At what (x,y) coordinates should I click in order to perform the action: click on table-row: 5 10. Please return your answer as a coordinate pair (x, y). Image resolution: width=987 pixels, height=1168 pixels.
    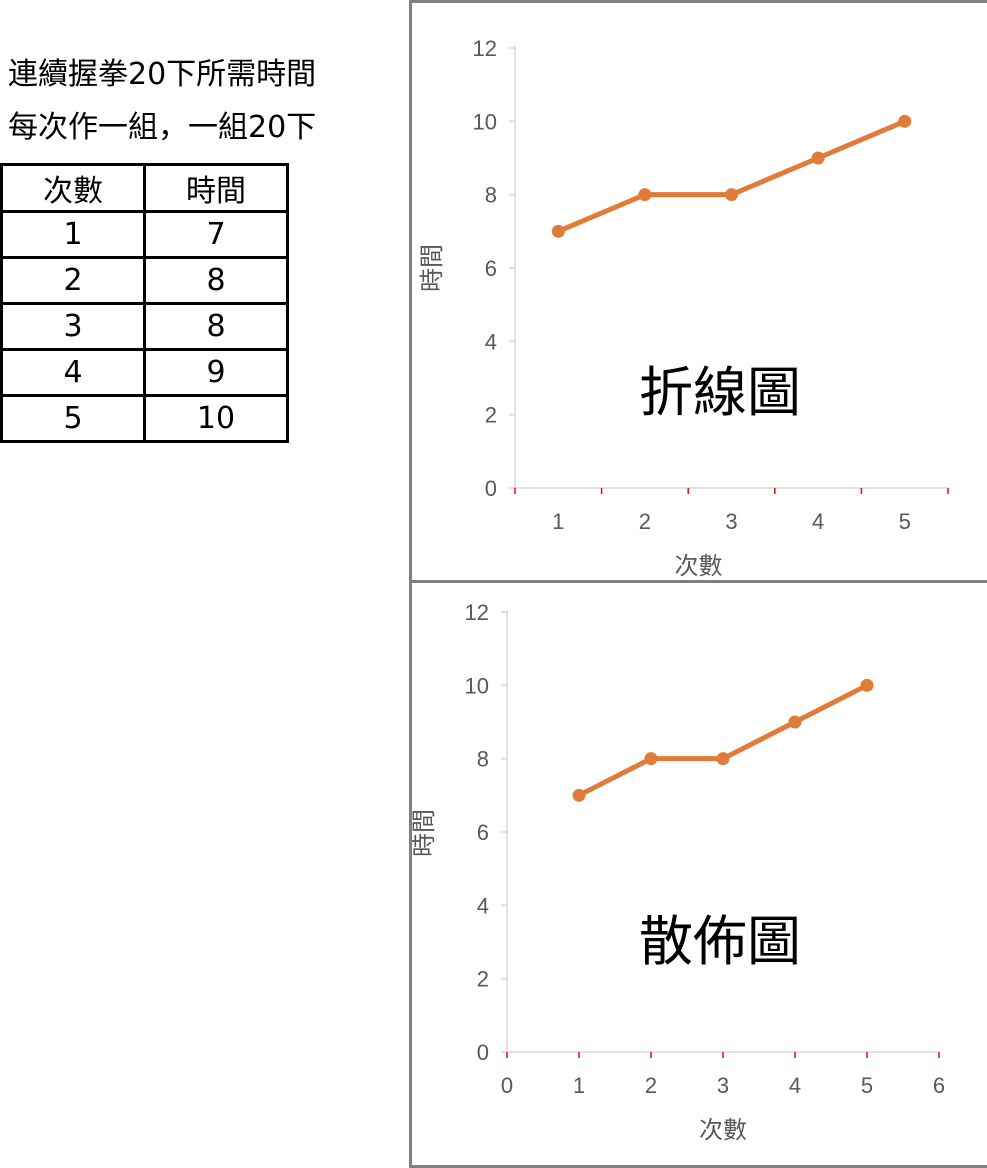
    Looking at the image, I should click on (144, 418).